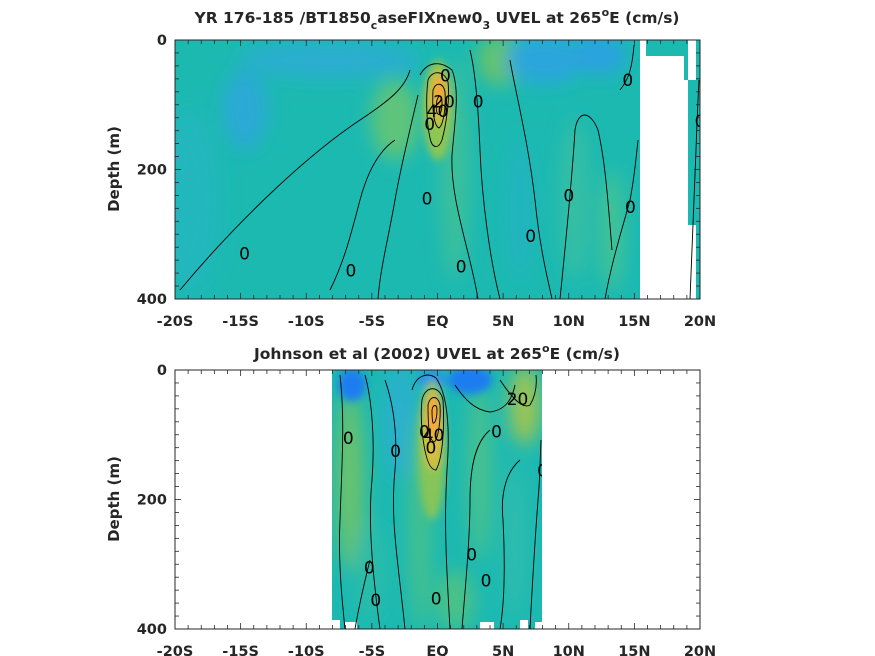  I want to click on panel-2-ylabel: Depth (m), so click(114, 499).